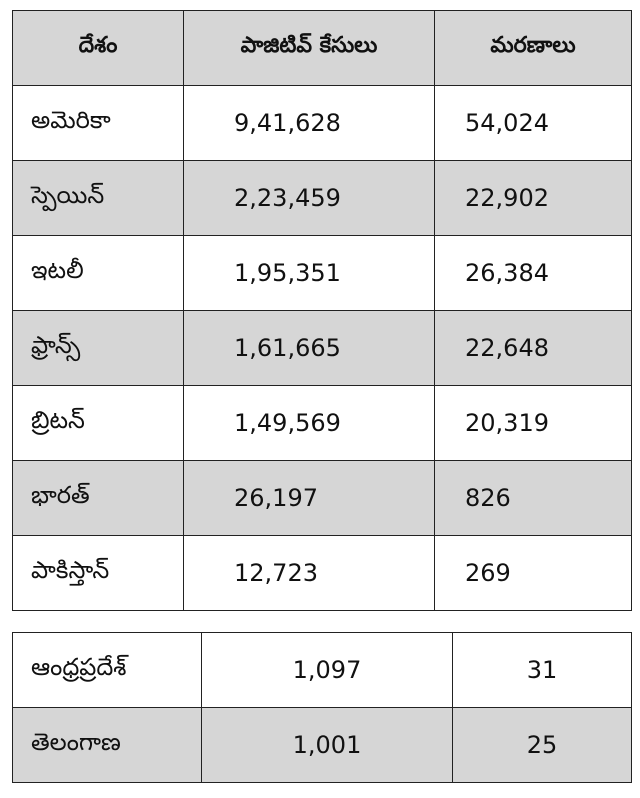 The image size is (640, 798). Describe the element at coordinates (533, 348) in the screenshot. I see `cell: 22,648` at that location.